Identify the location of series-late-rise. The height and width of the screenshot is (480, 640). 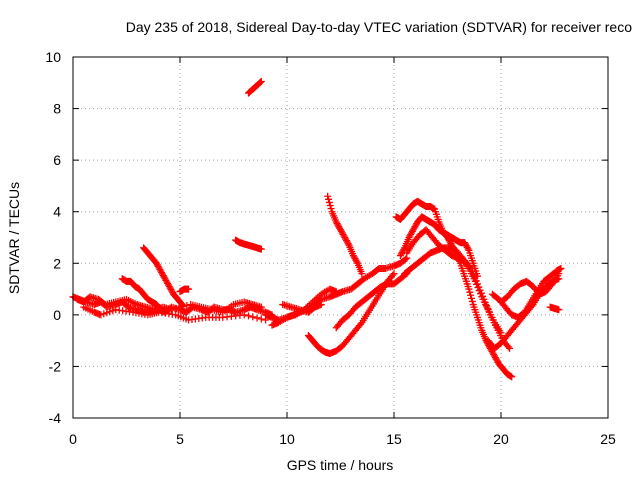
(526, 292).